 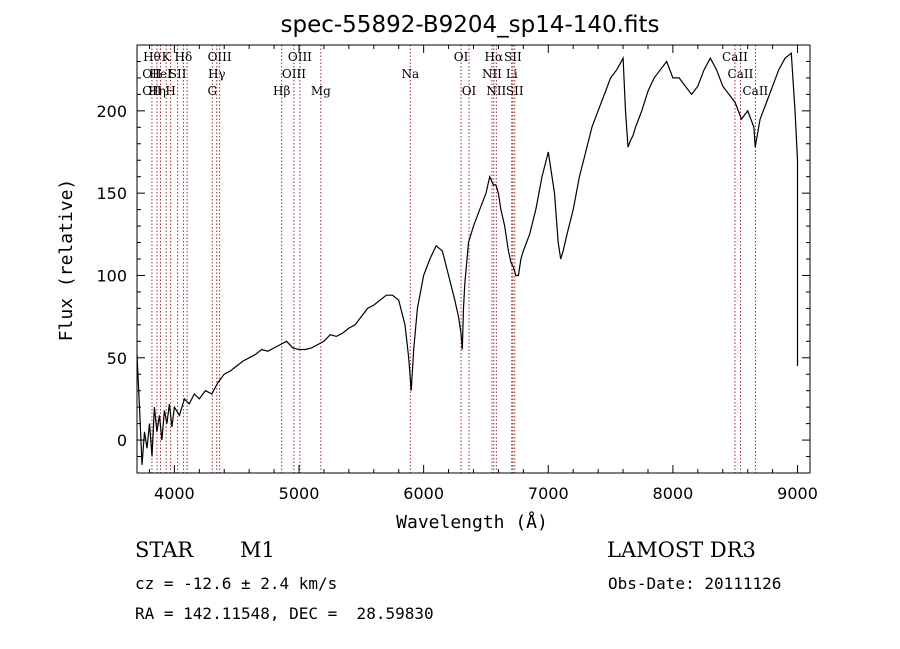 What do you see at coordinates (797, 493) in the screenshot?
I see `x-tick-label: 9000` at bounding box center [797, 493].